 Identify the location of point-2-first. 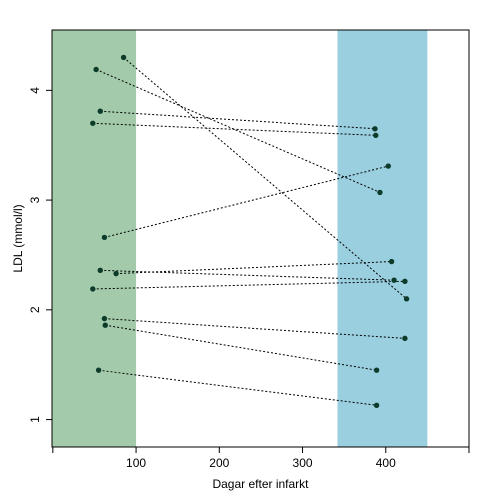
(96, 69).